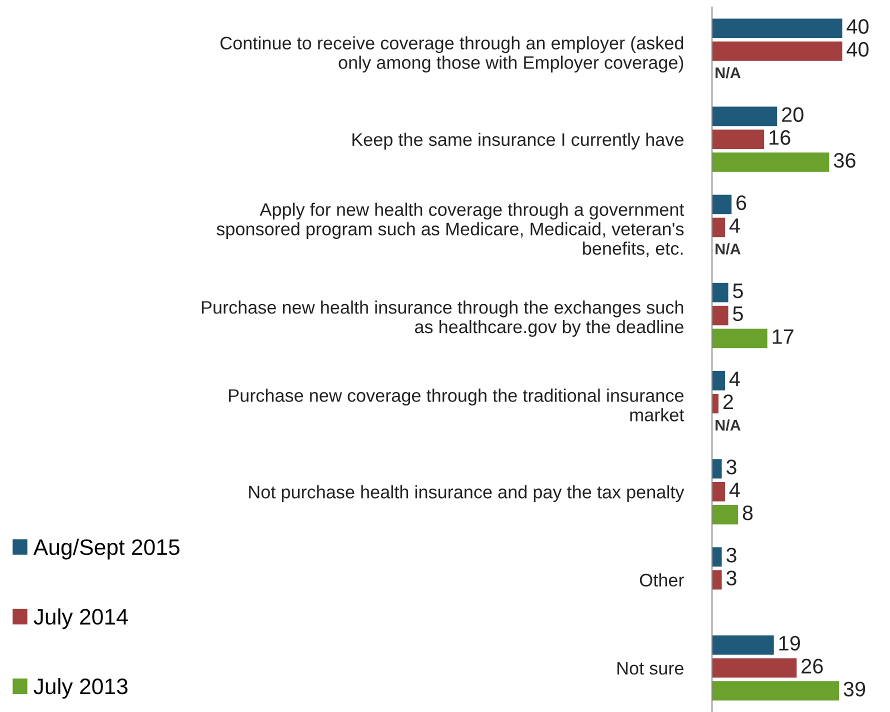 Image resolution: width=890 pixels, height=712 pixels. Describe the element at coordinates (855, 689) in the screenshot. I see `data-label: 39` at that location.